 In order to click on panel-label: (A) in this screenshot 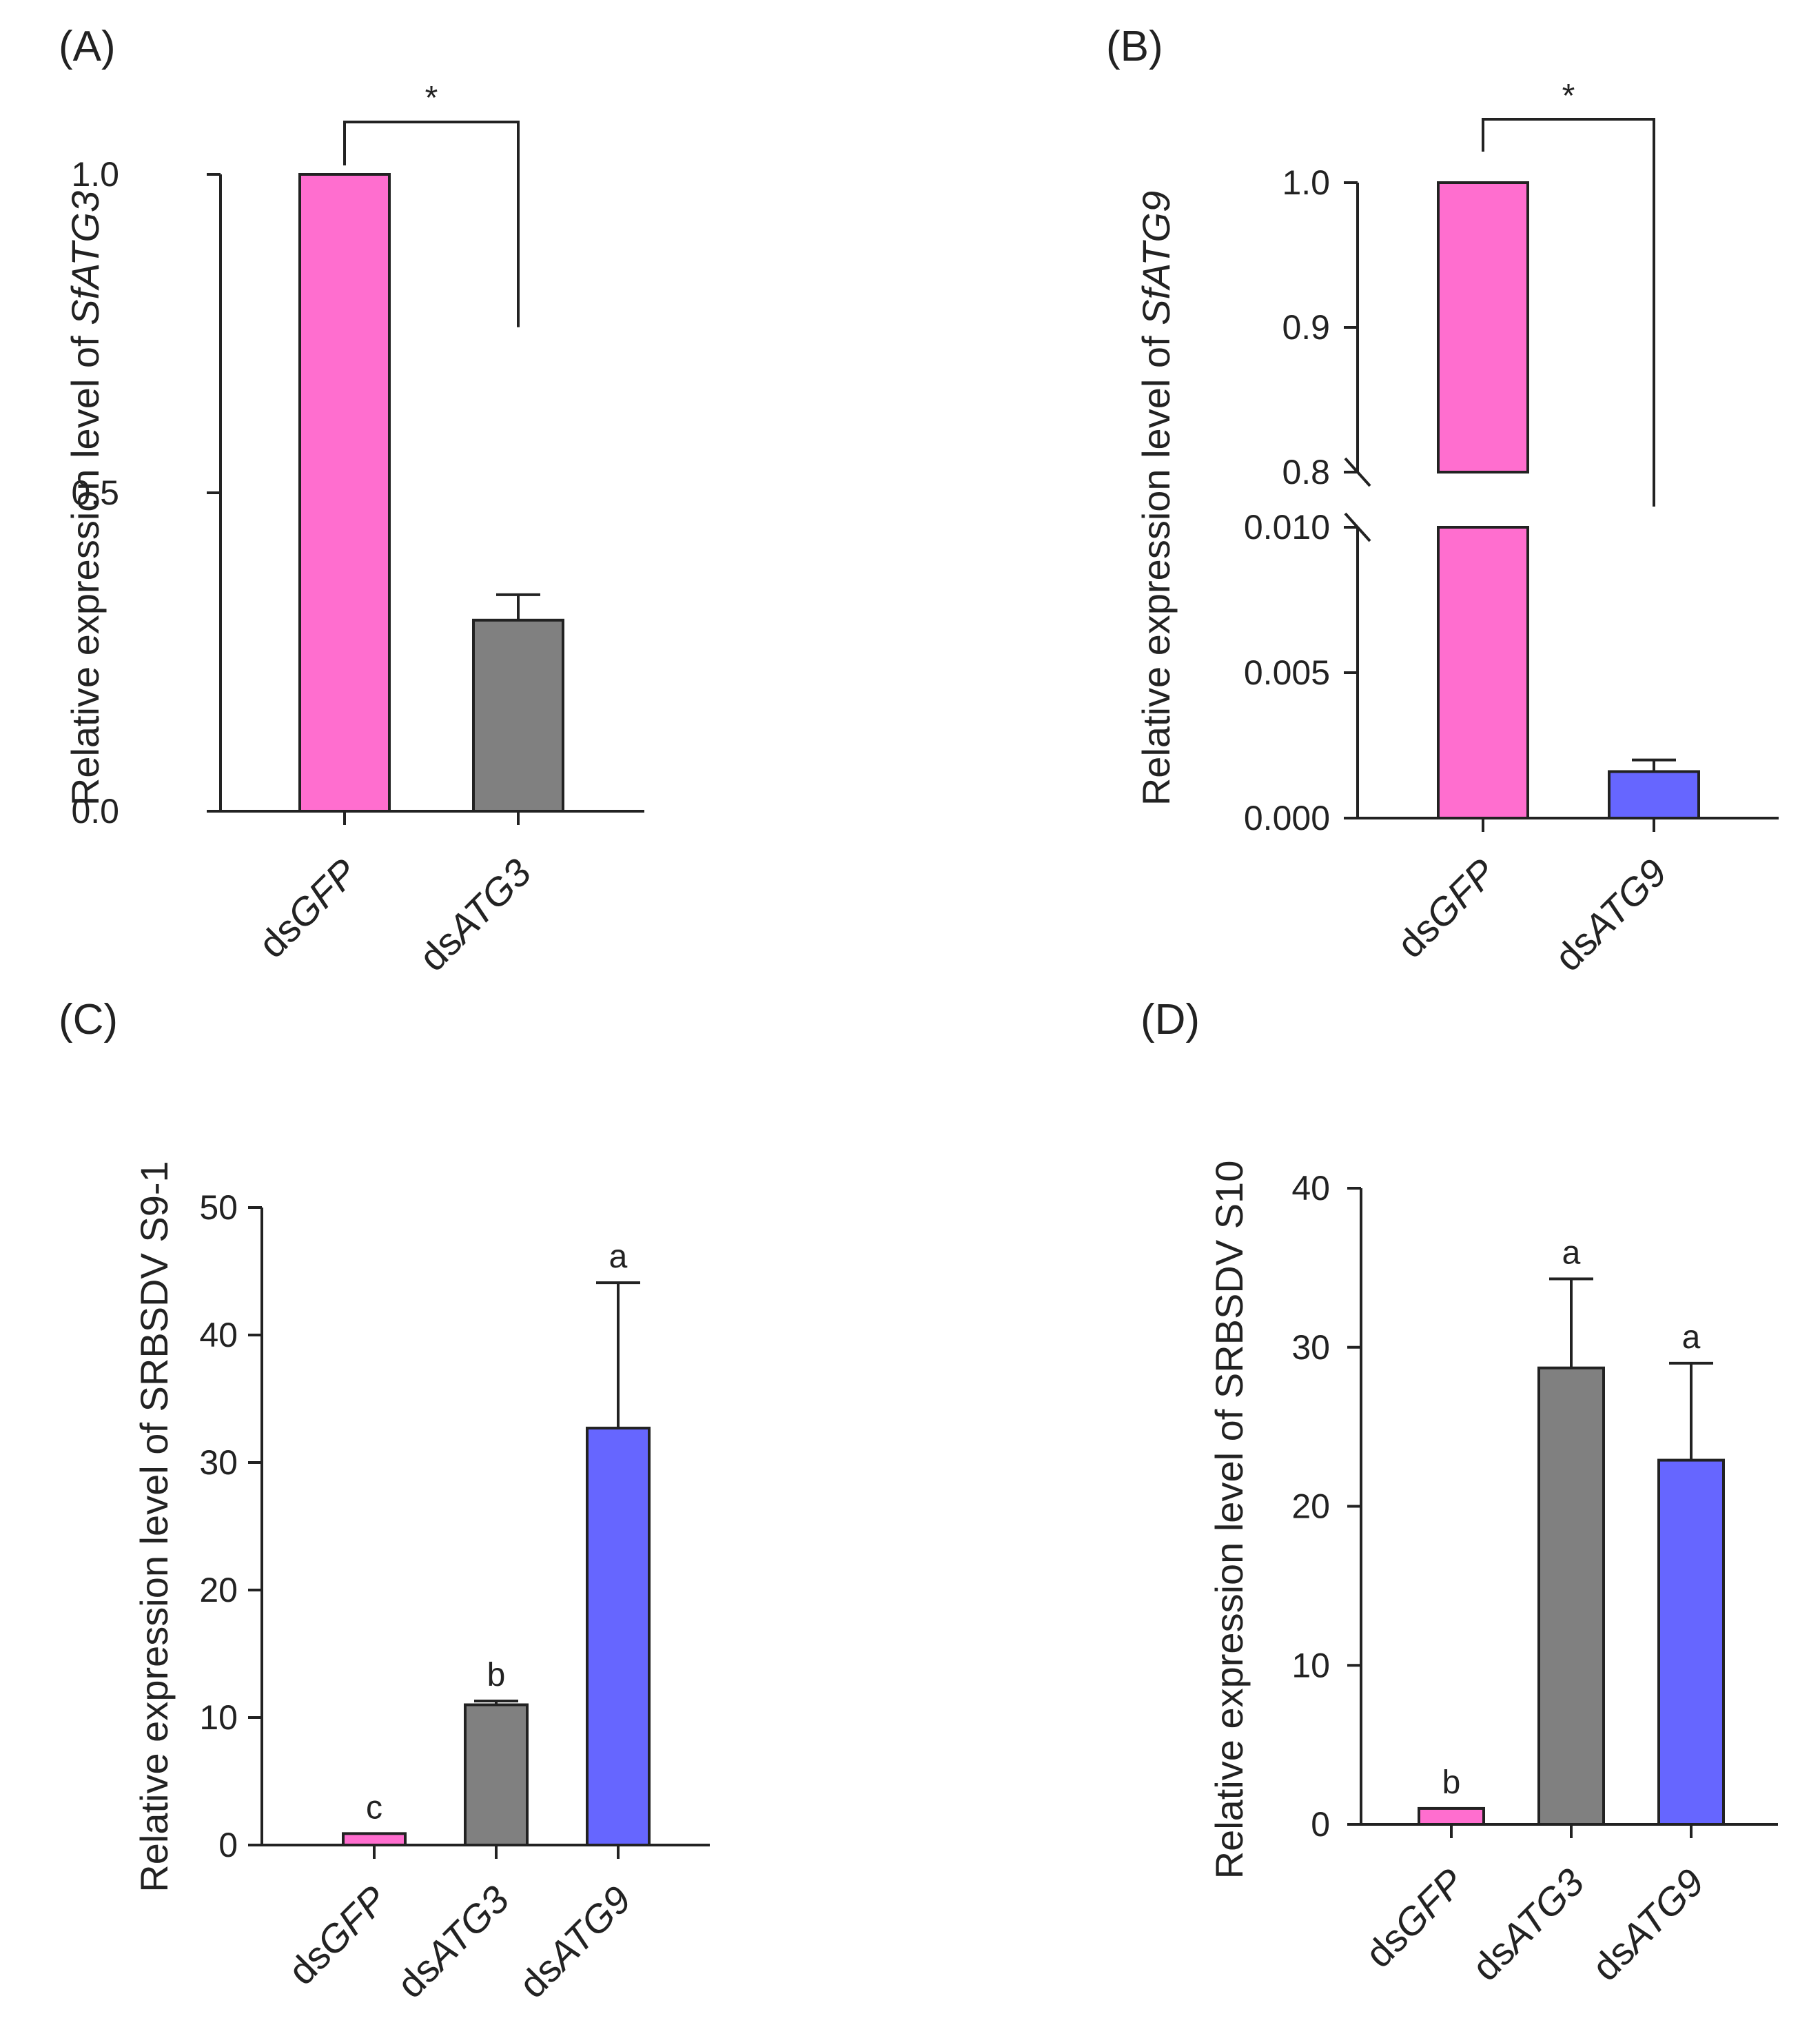, I will do `click(87, 46)`.